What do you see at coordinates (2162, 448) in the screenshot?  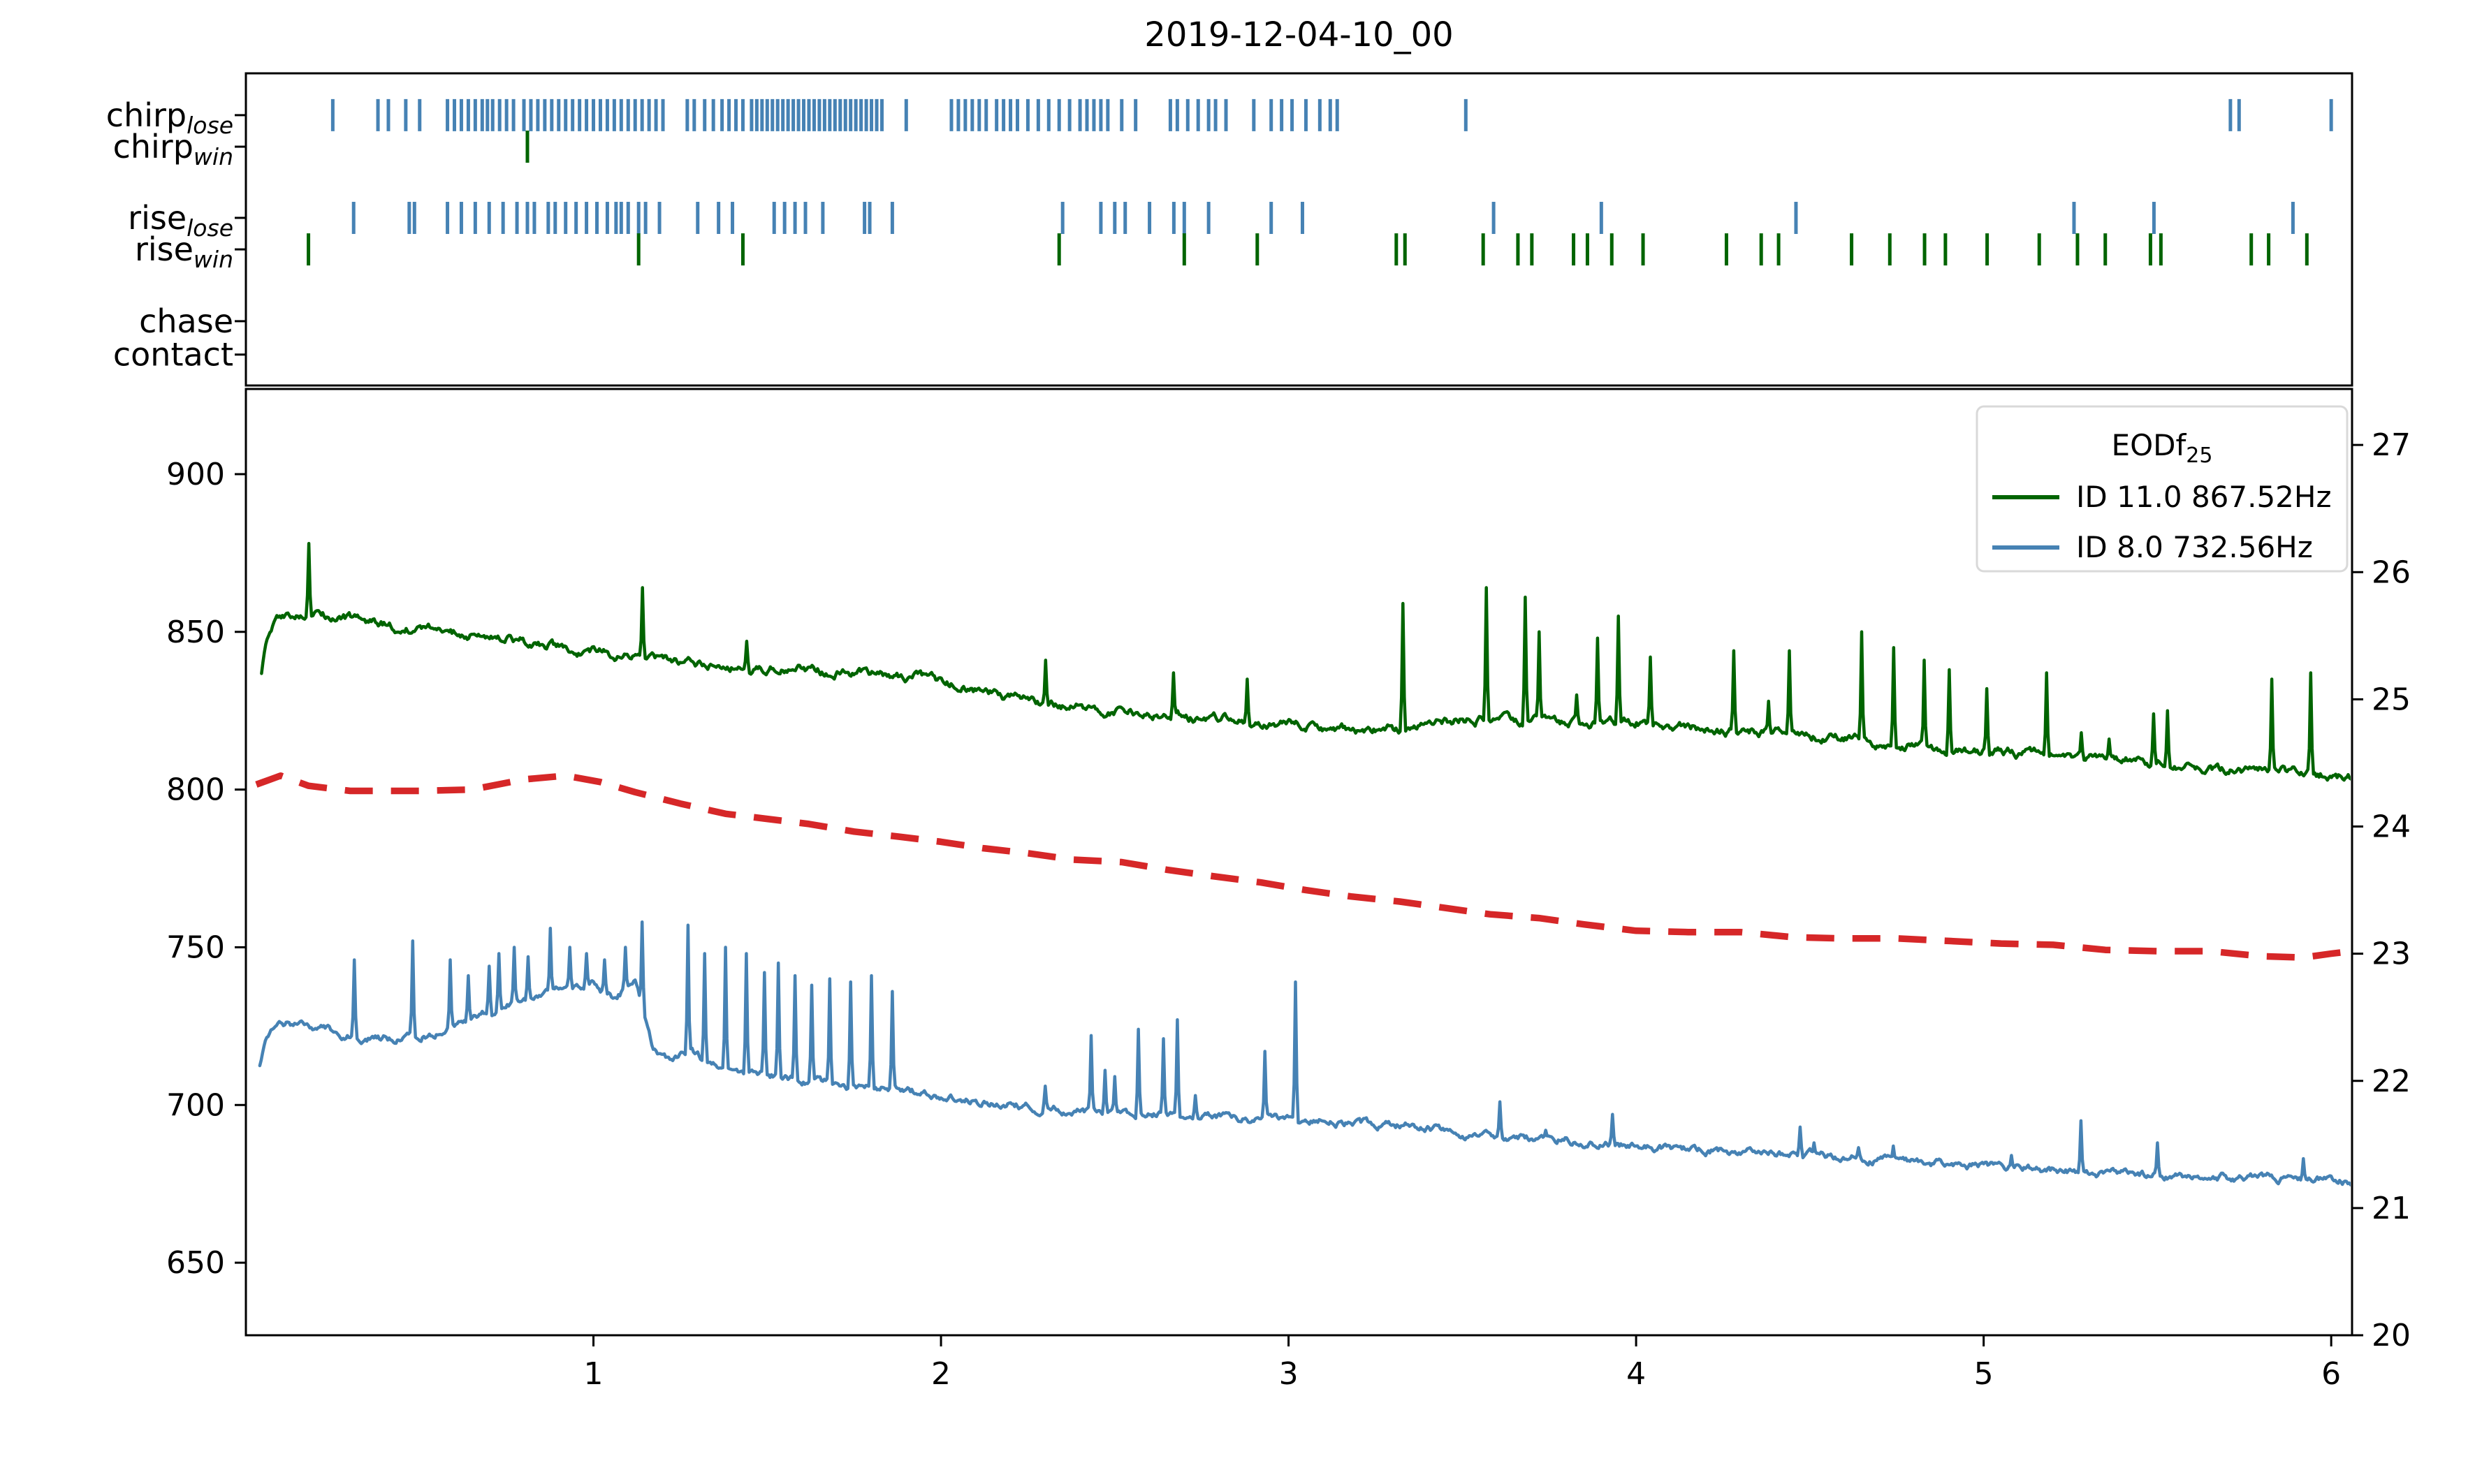 I see `legend-title: EODf25` at bounding box center [2162, 448].